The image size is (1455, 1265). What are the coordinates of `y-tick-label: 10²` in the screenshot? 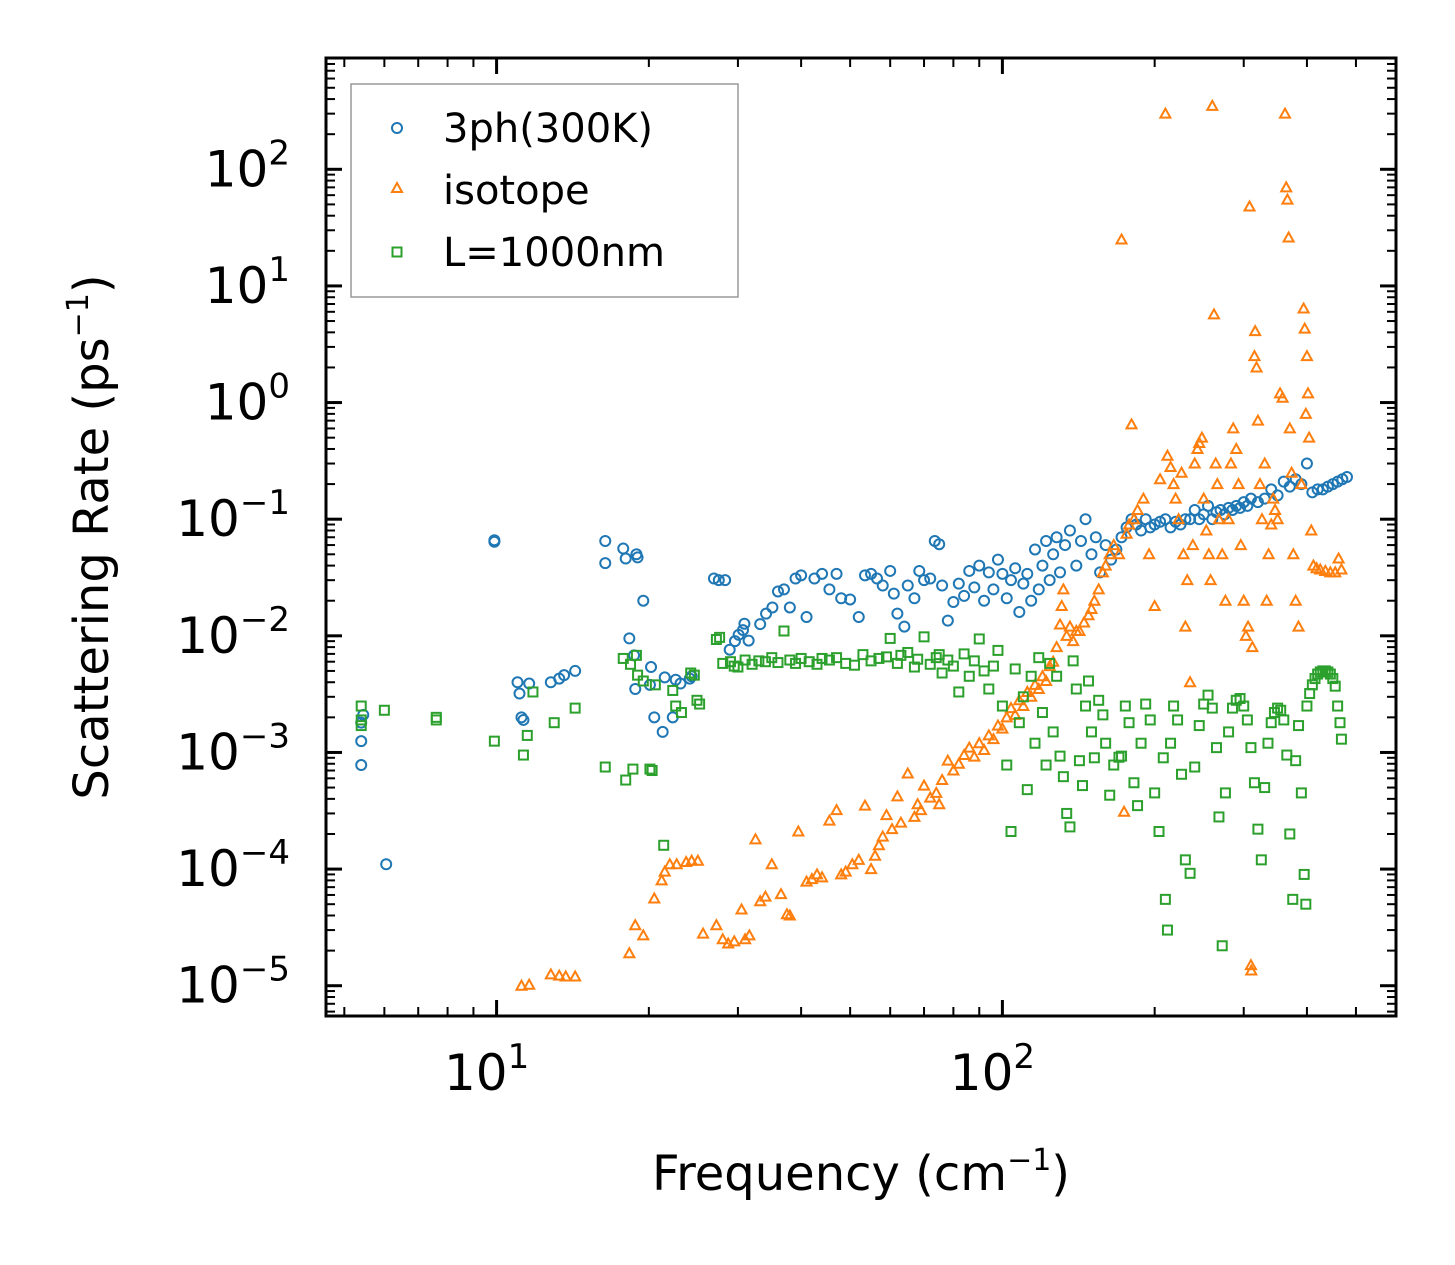 It's located at (247, 165).